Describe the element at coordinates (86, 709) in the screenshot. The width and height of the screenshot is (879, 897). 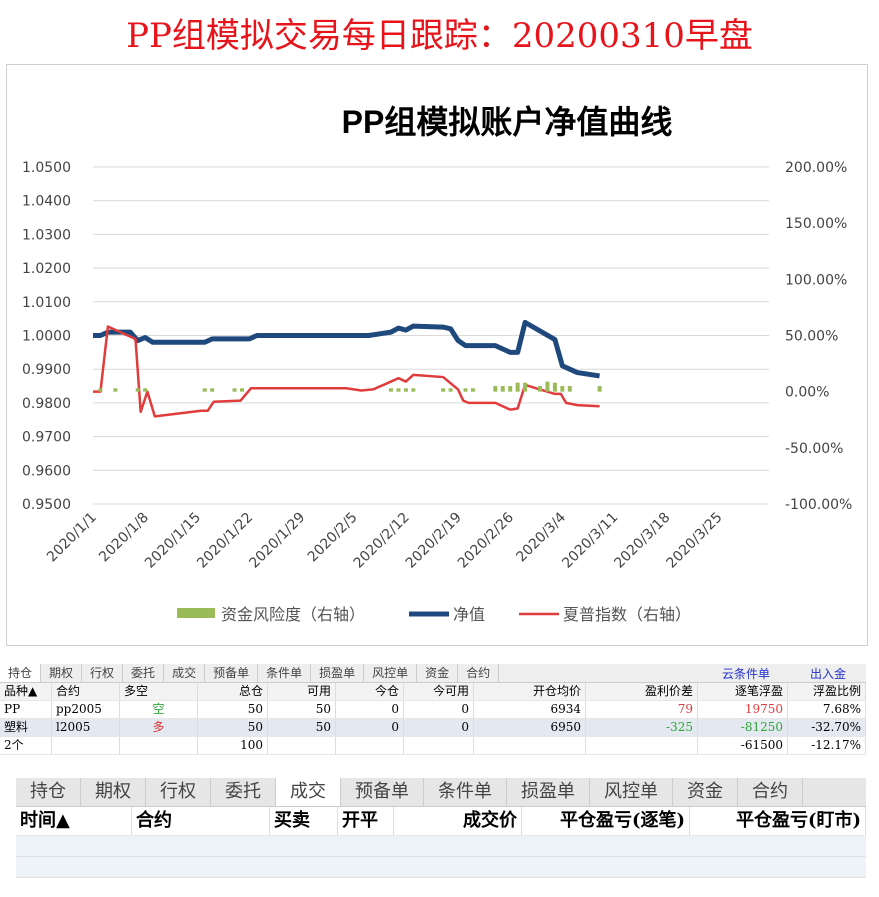
I see `cell: pp2005` at that location.